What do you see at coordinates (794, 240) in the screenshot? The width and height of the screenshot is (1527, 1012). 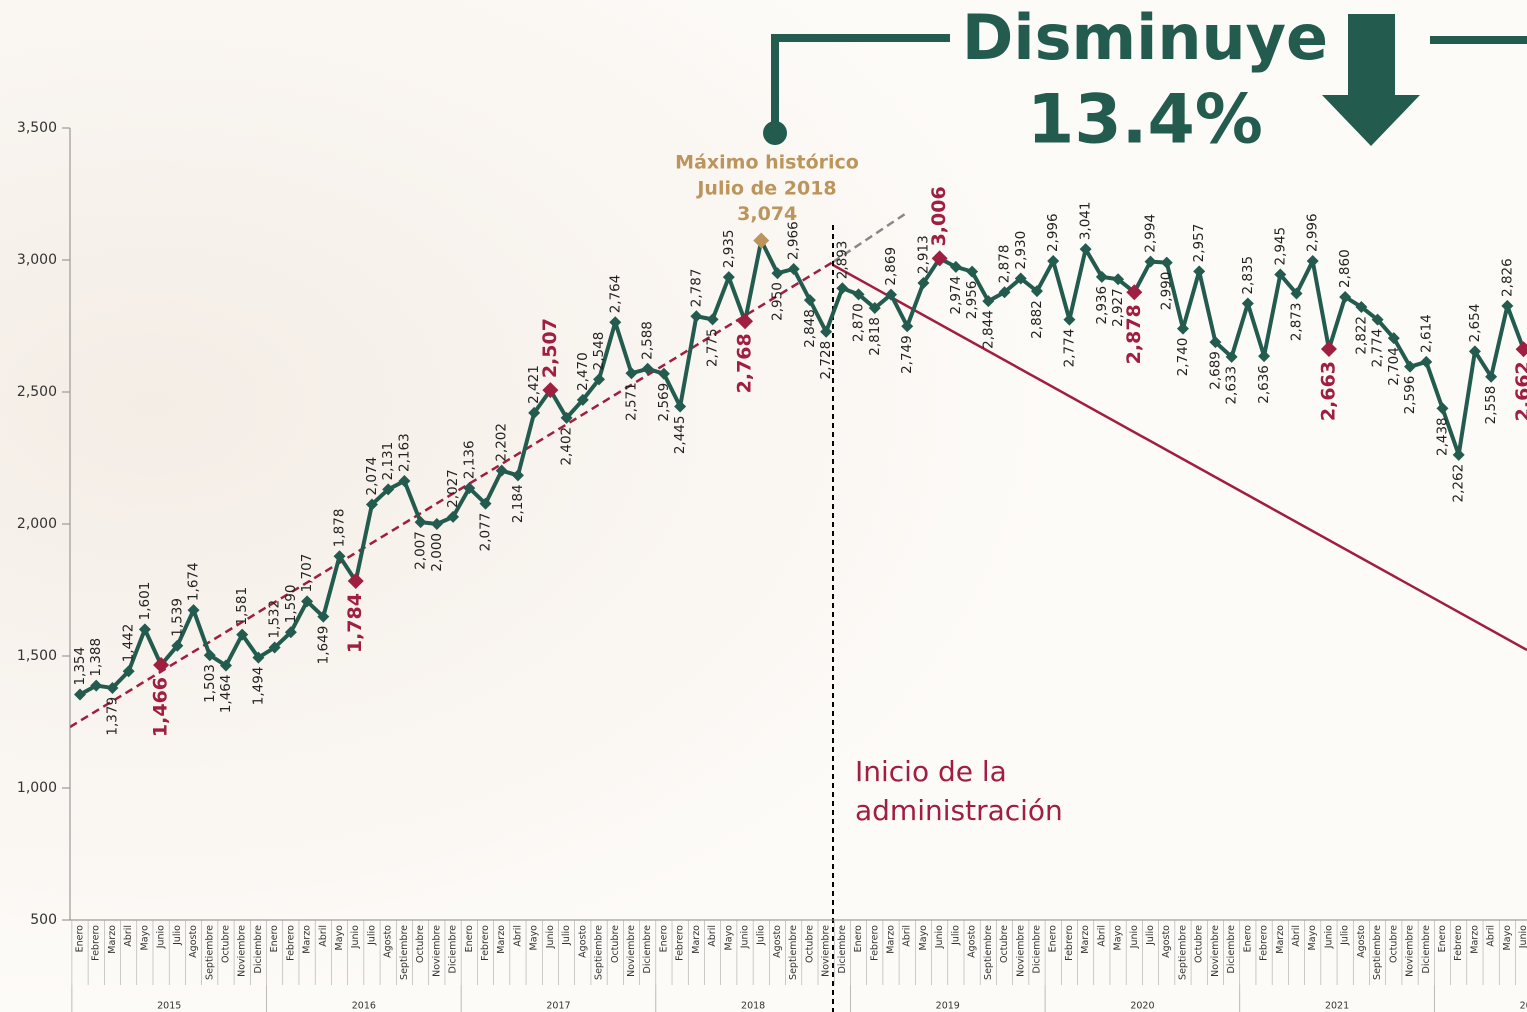 I see `data-label: 2,966` at bounding box center [794, 240].